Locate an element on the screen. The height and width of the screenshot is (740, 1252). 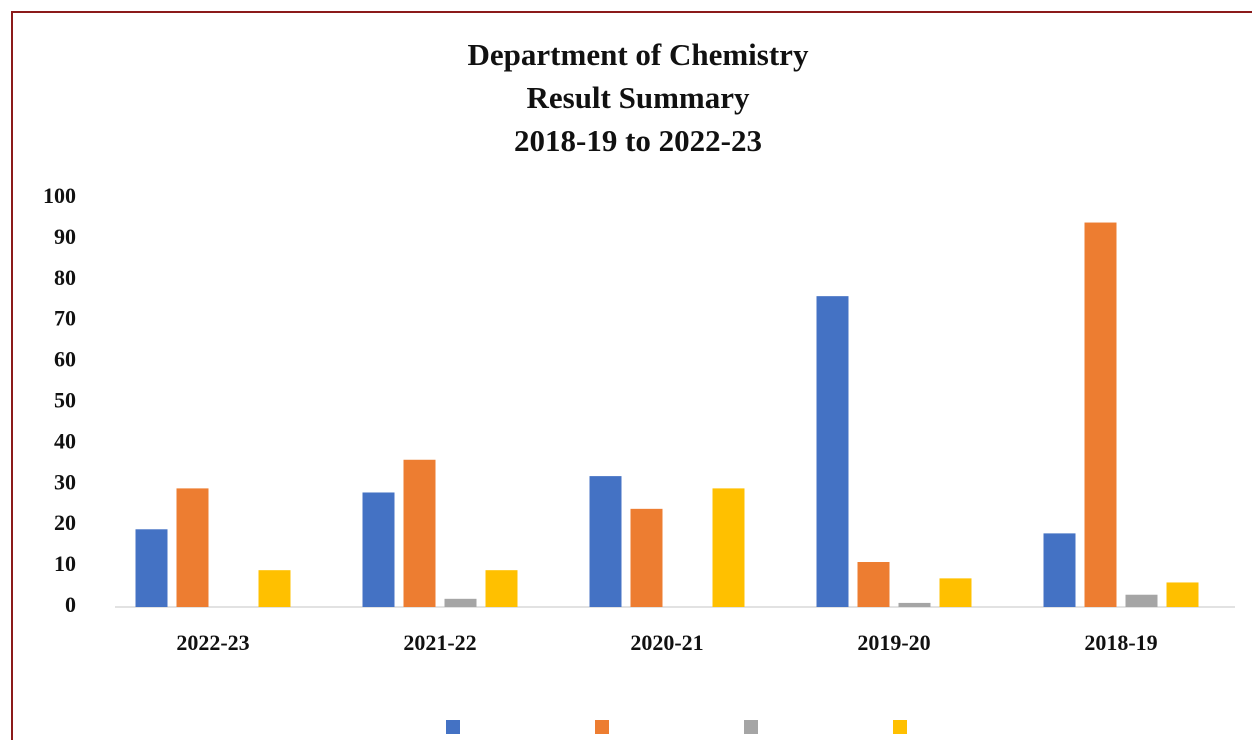
x-tick-label: 2022-23 is located at coordinates (212, 642).